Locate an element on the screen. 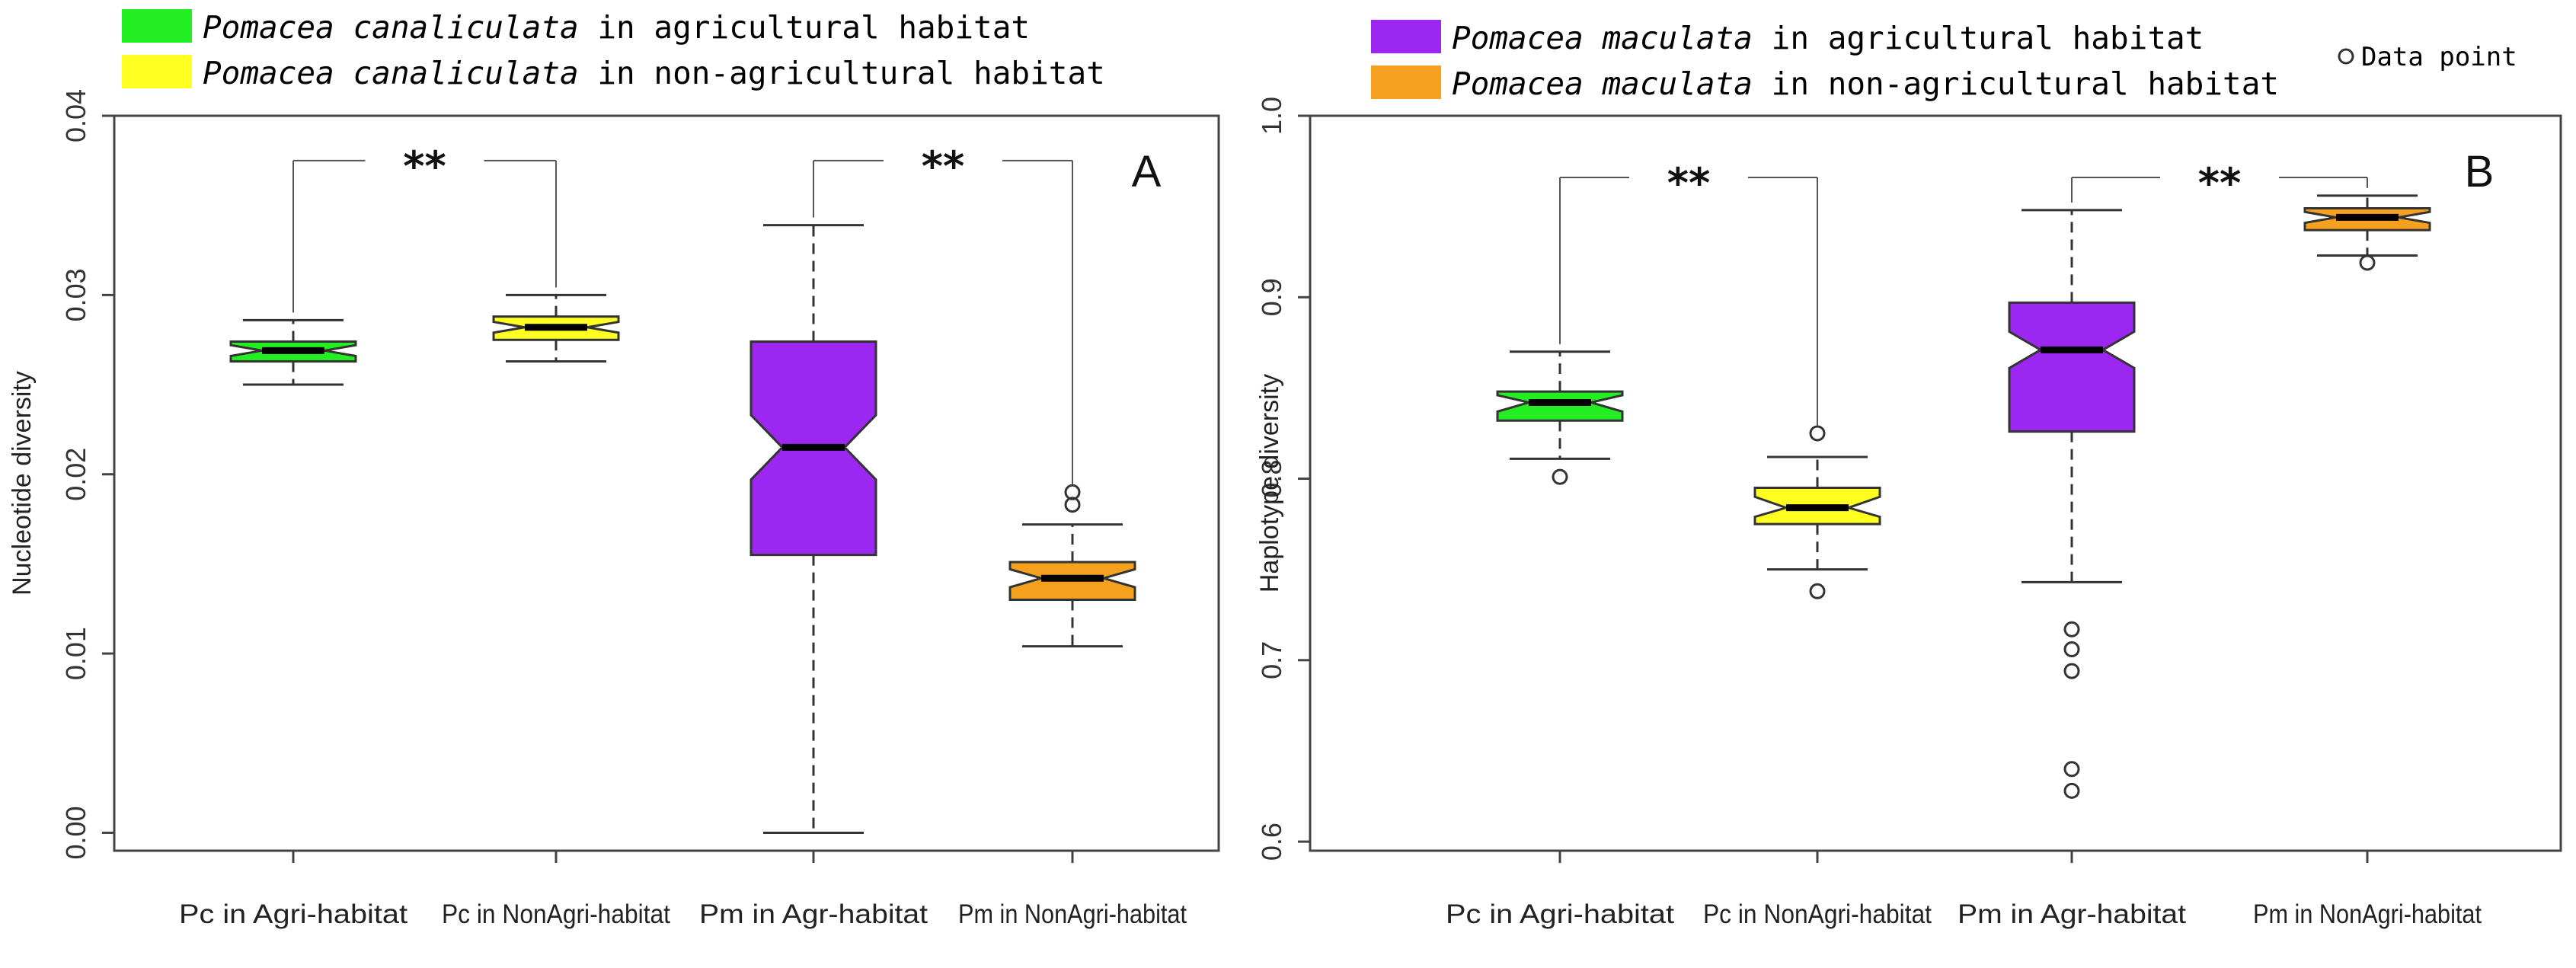 This screenshot has height=968, width=2576. panel-letter: A is located at coordinates (1147, 171).